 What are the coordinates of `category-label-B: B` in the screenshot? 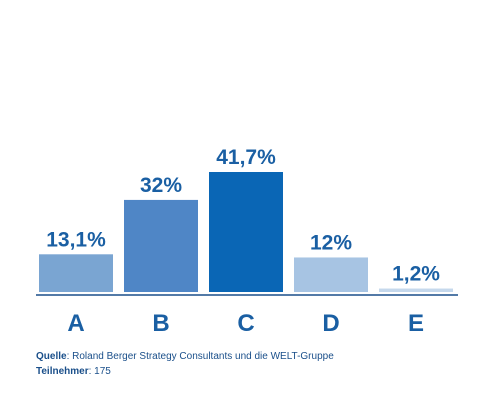 It's located at (160, 323).